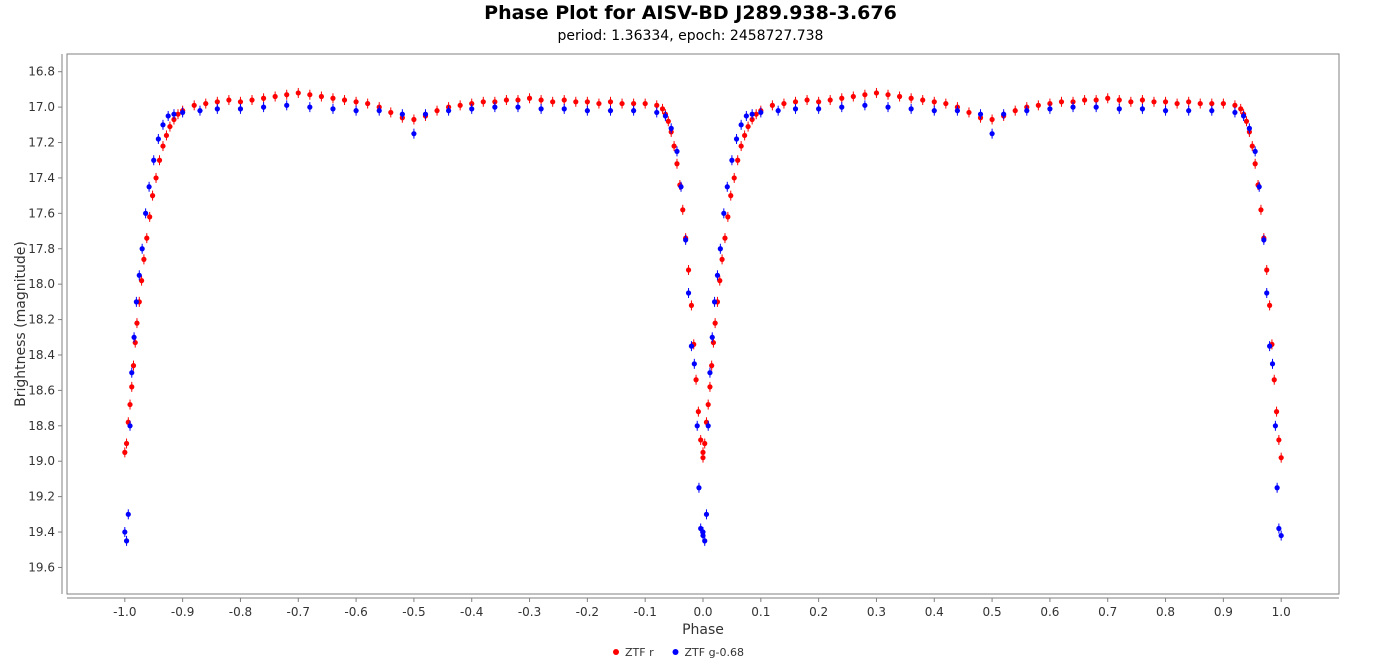  Describe the element at coordinates (413, 612) in the screenshot. I see `x-tick-label: -0.5` at that location.